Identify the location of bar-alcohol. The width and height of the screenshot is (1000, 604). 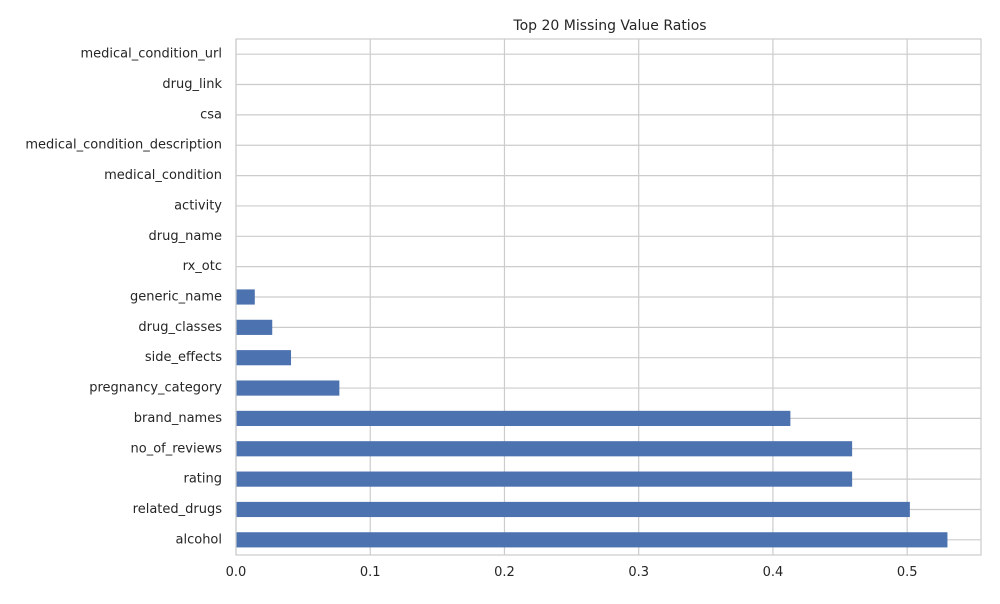
(592, 540).